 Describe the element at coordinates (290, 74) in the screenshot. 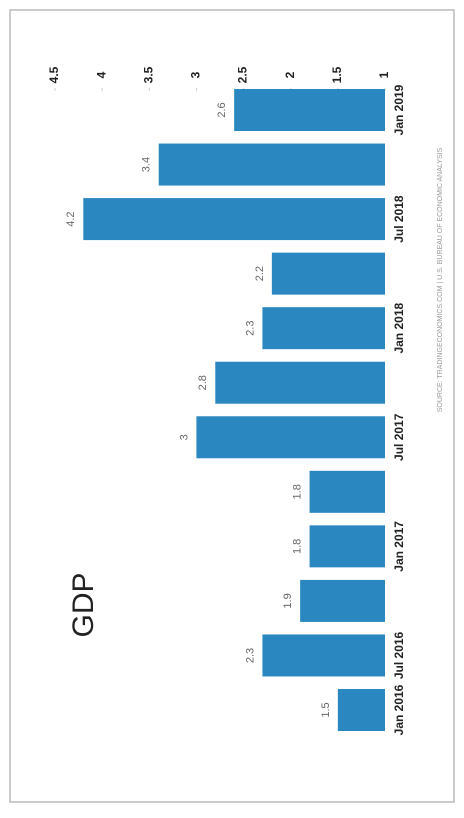

I see `y-tick-label: 2` at that location.